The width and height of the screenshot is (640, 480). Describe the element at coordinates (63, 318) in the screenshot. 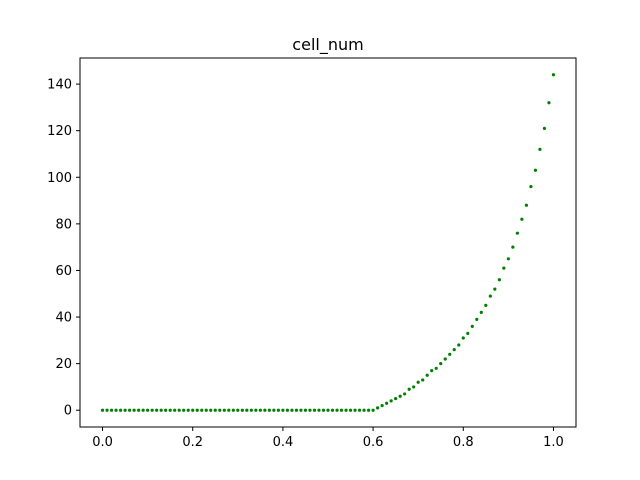

I see `y-tick-label: 40` at that location.